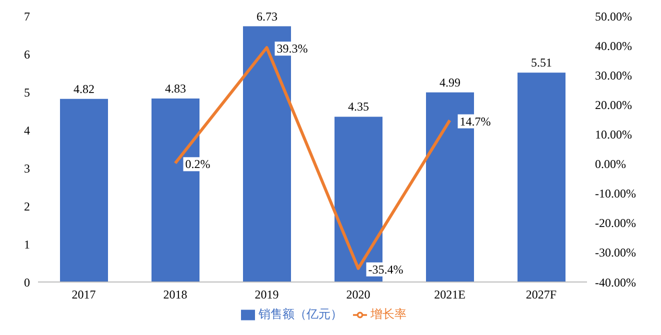 Image resolution: width=661 pixels, height=335 pixels. What do you see at coordinates (300, 314) in the screenshot?
I see `legend-label: 销售额（亿元）` at bounding box center [300, 314].